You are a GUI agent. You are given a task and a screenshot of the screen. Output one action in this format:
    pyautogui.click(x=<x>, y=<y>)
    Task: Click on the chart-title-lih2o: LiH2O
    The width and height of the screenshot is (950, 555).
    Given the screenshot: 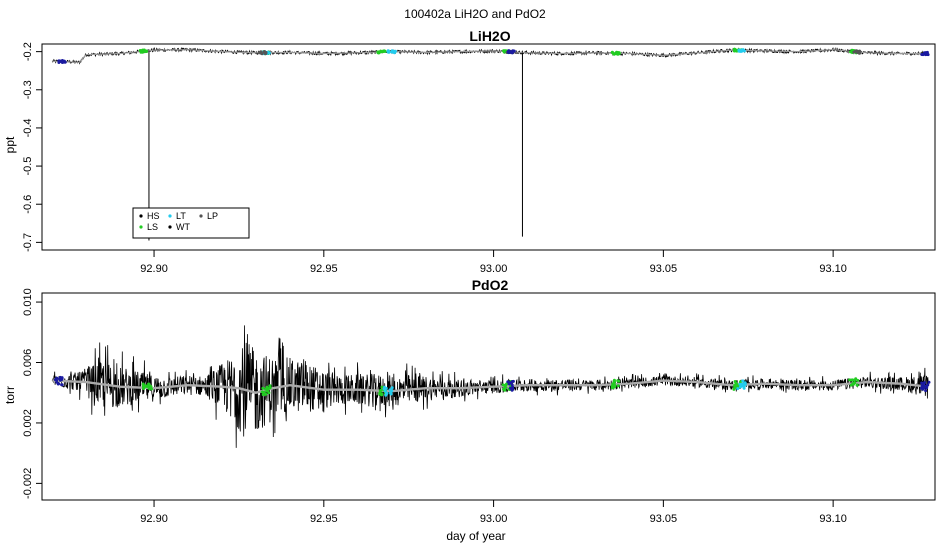 What is the action you would take?
    pyautogui.click(x=489, y=36)
    